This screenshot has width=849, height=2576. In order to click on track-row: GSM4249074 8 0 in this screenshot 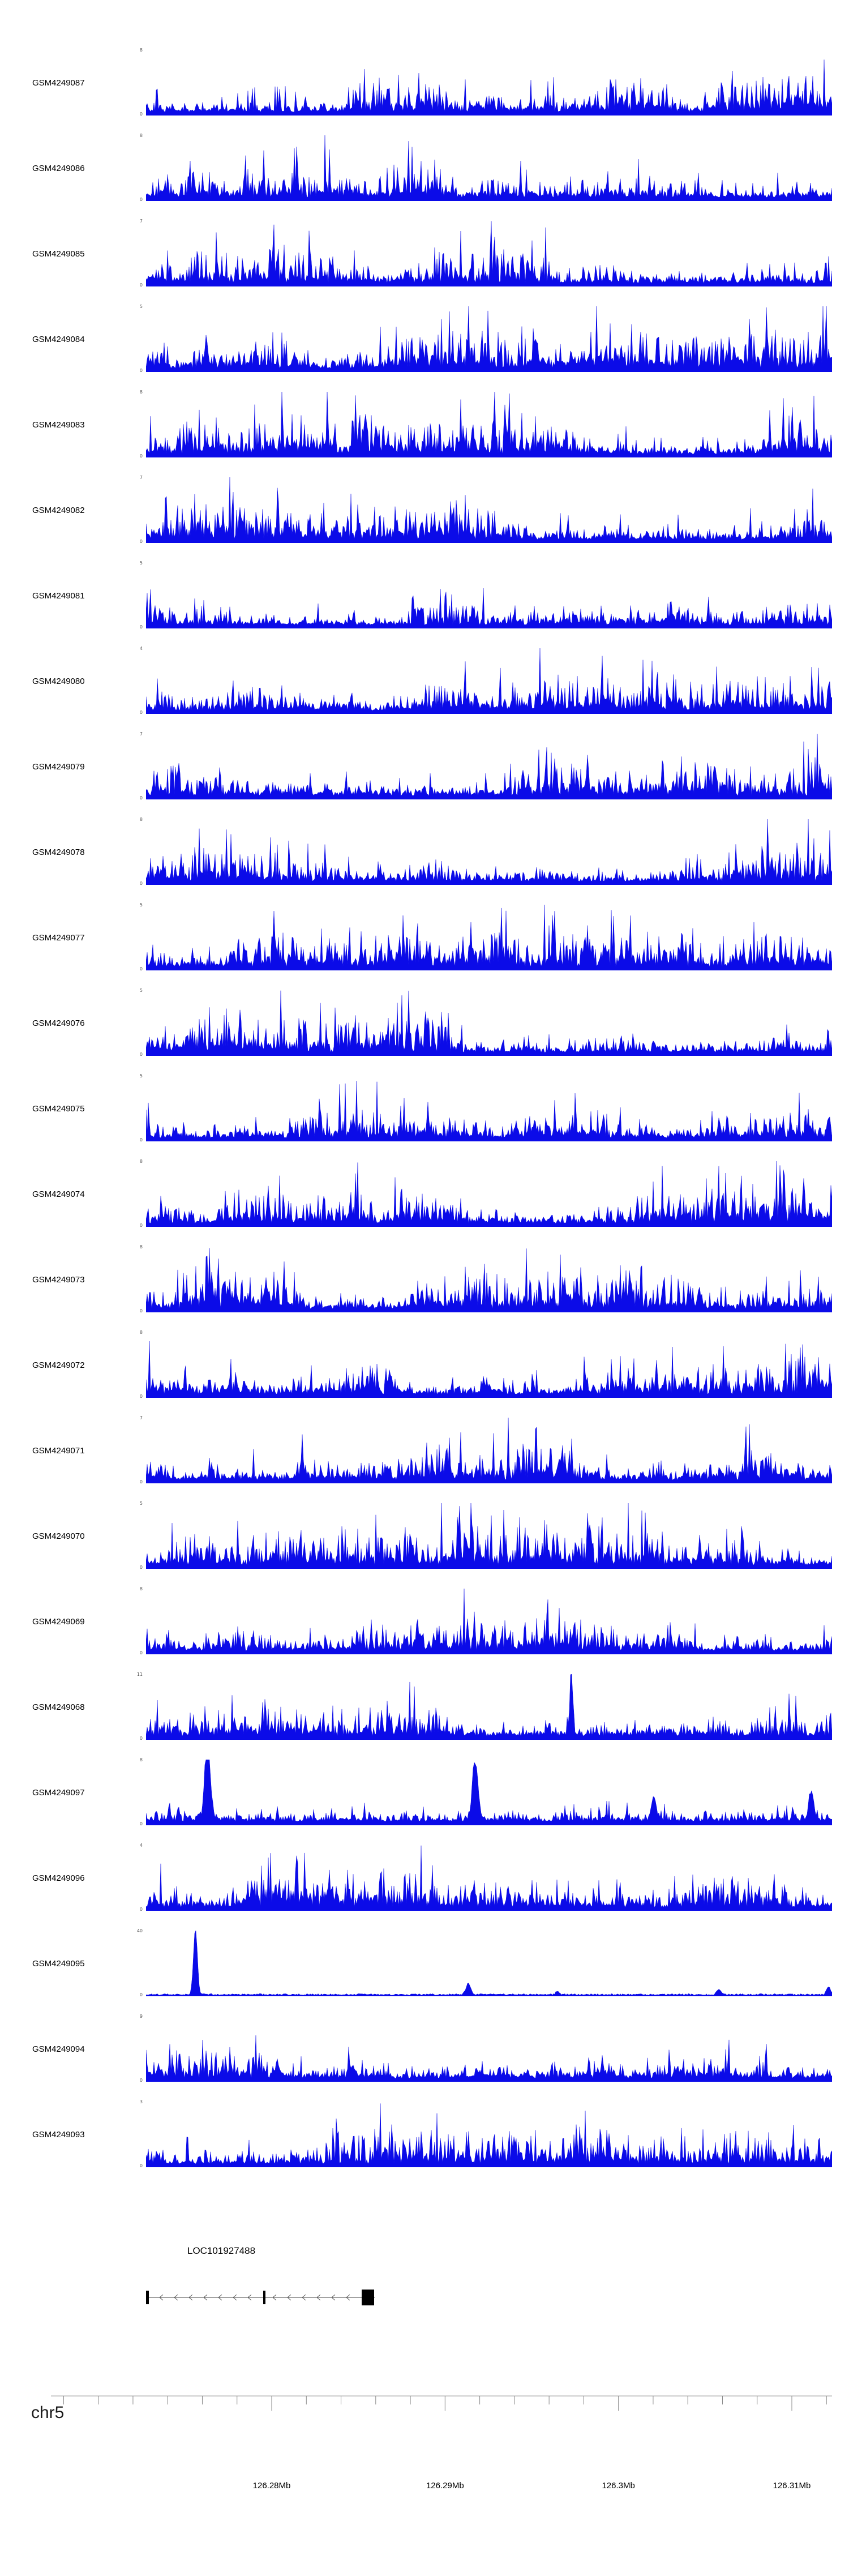, I will do `click(424, 1193)`.